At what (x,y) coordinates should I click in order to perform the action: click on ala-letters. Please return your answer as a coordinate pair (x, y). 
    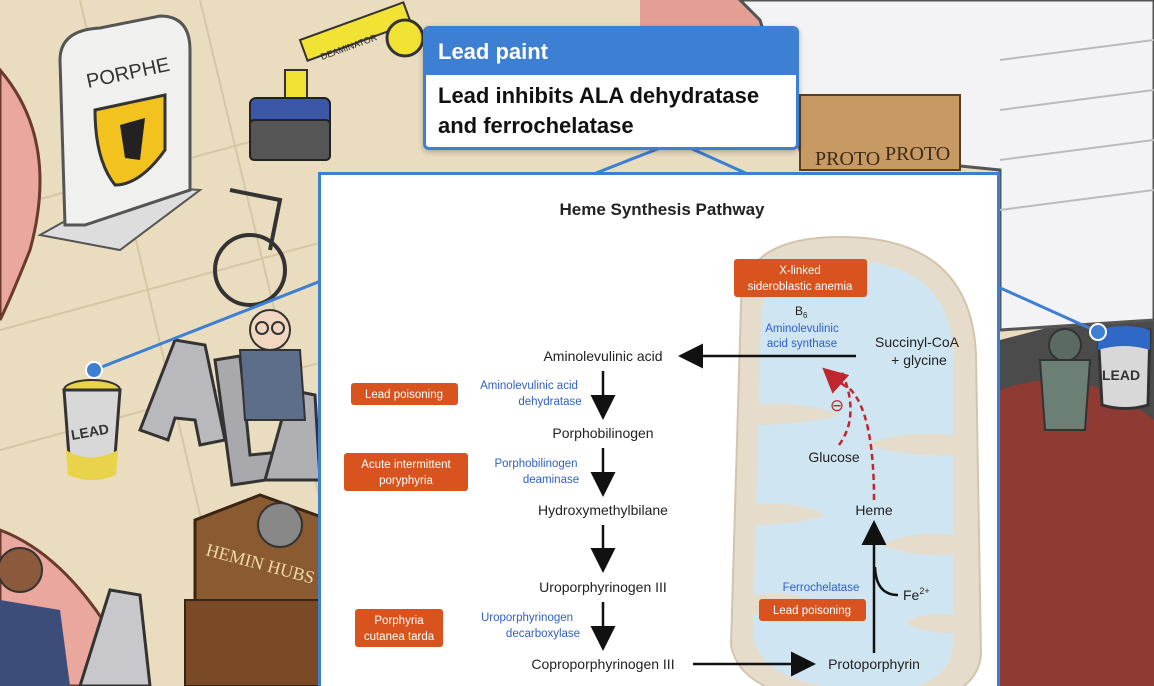
    Looking at the image, I should click on (230, 398).